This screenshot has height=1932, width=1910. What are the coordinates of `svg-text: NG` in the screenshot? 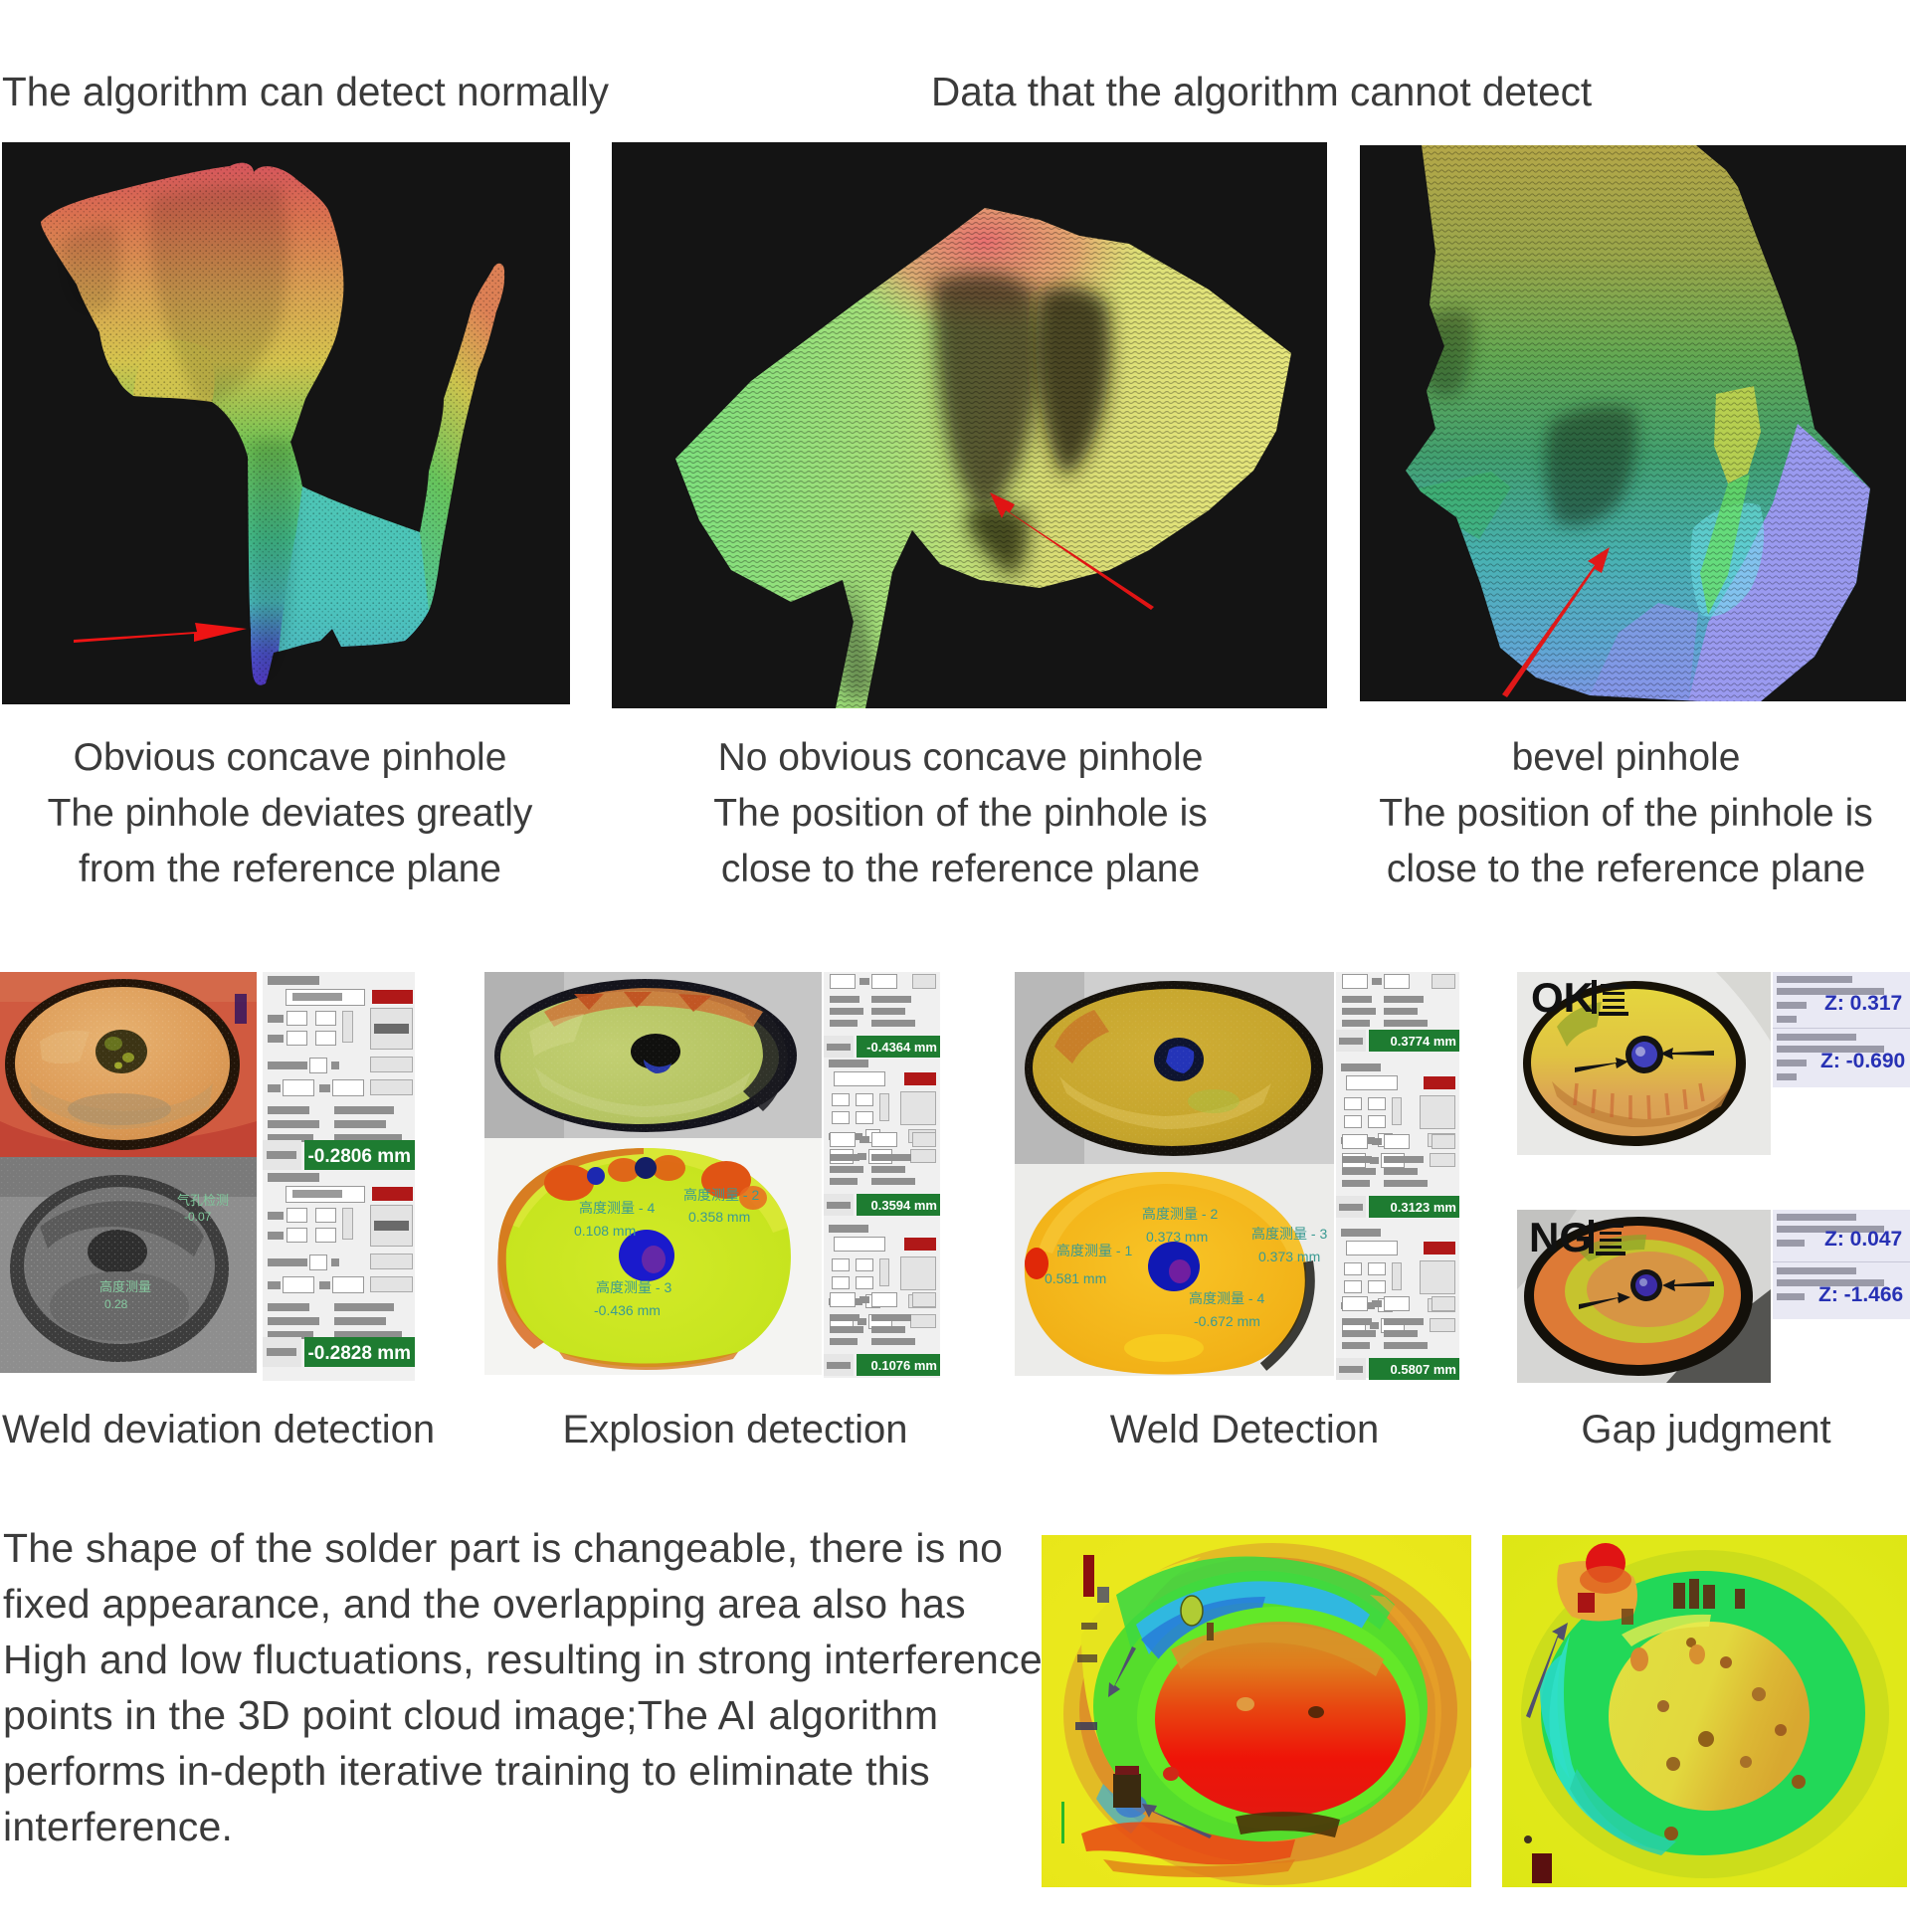 It's located at (1560, 1237).